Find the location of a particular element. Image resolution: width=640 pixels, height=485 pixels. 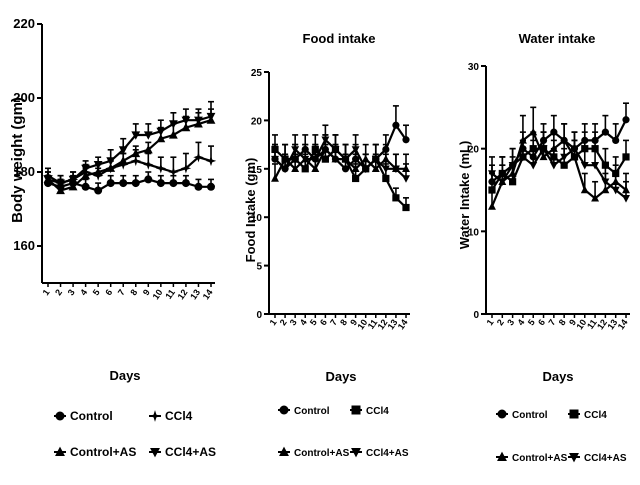

legend-label: Control+AS is located at coordinates (322, 453).